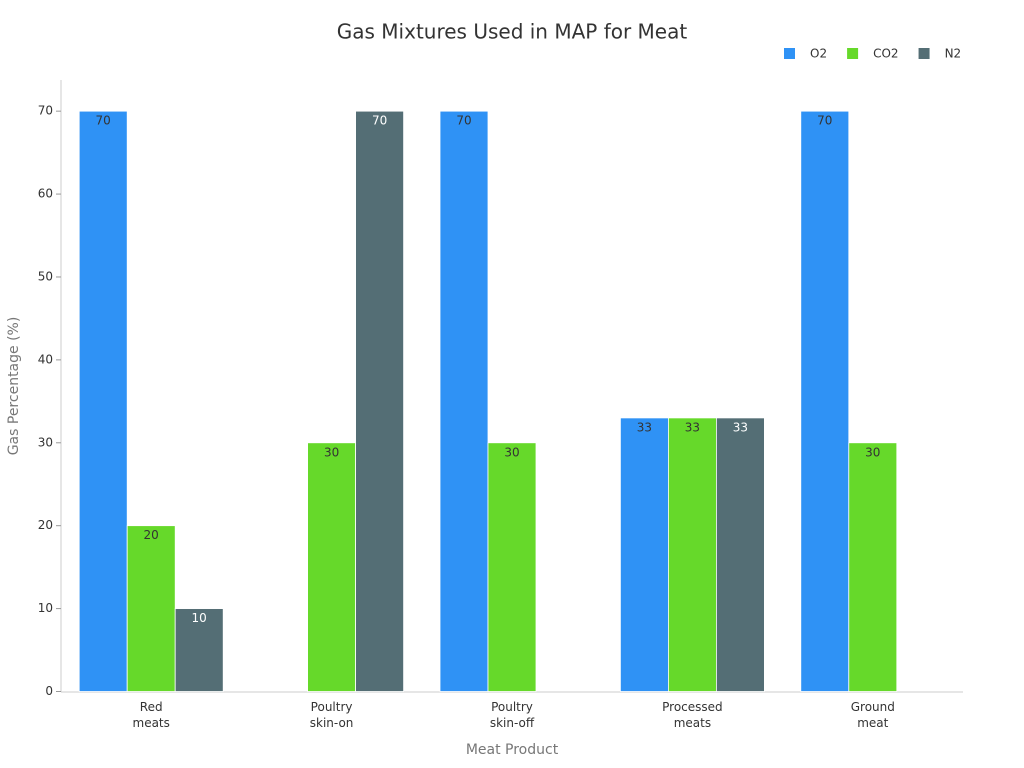 Image resolution: width=1024 pixels, height=768 pixels. Describe the element at coordinates (45, 608) in the screenshot. I see `y-tick-label: 10` at that location.